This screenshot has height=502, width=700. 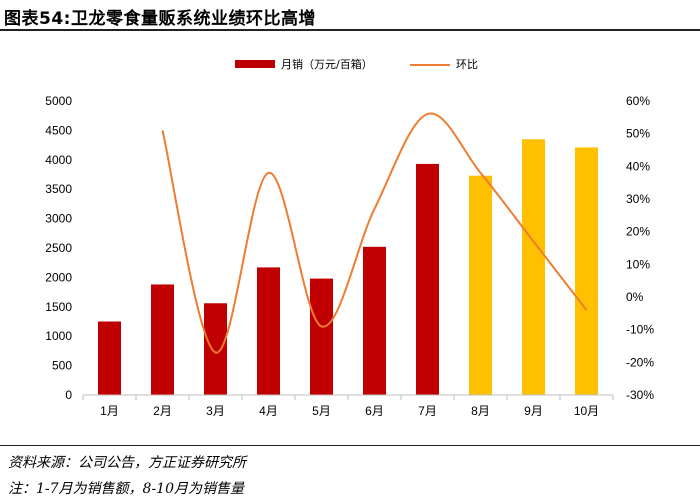 What do you see at coordinates (640, 330) in the screenshot?
I see `y-right-tick-label: -10%` at bounding box center [640, 330].